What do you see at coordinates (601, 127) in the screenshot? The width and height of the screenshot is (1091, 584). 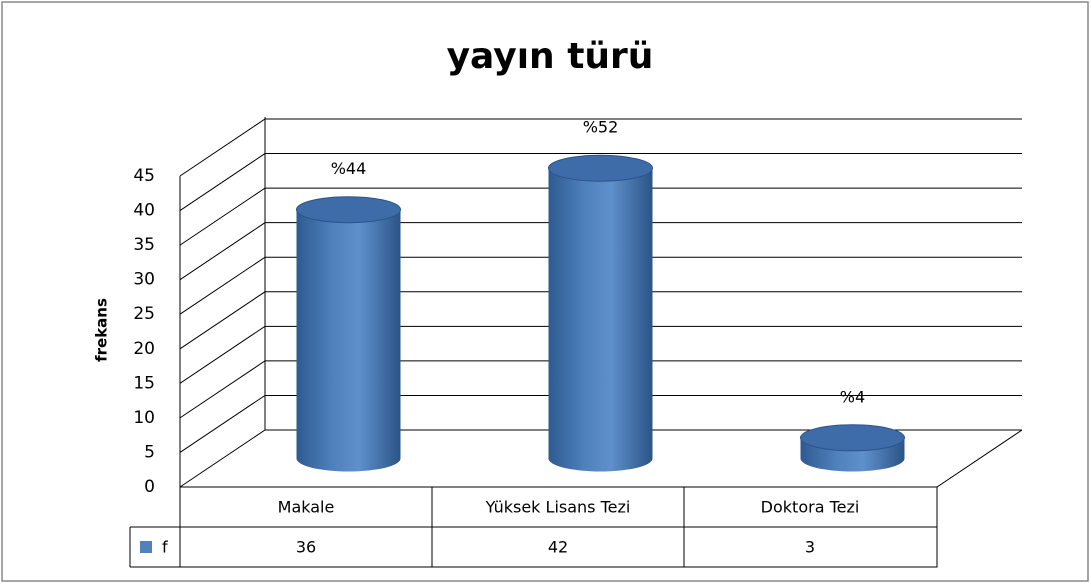 I see `data-label: %52` at bounding box center [601, 127].